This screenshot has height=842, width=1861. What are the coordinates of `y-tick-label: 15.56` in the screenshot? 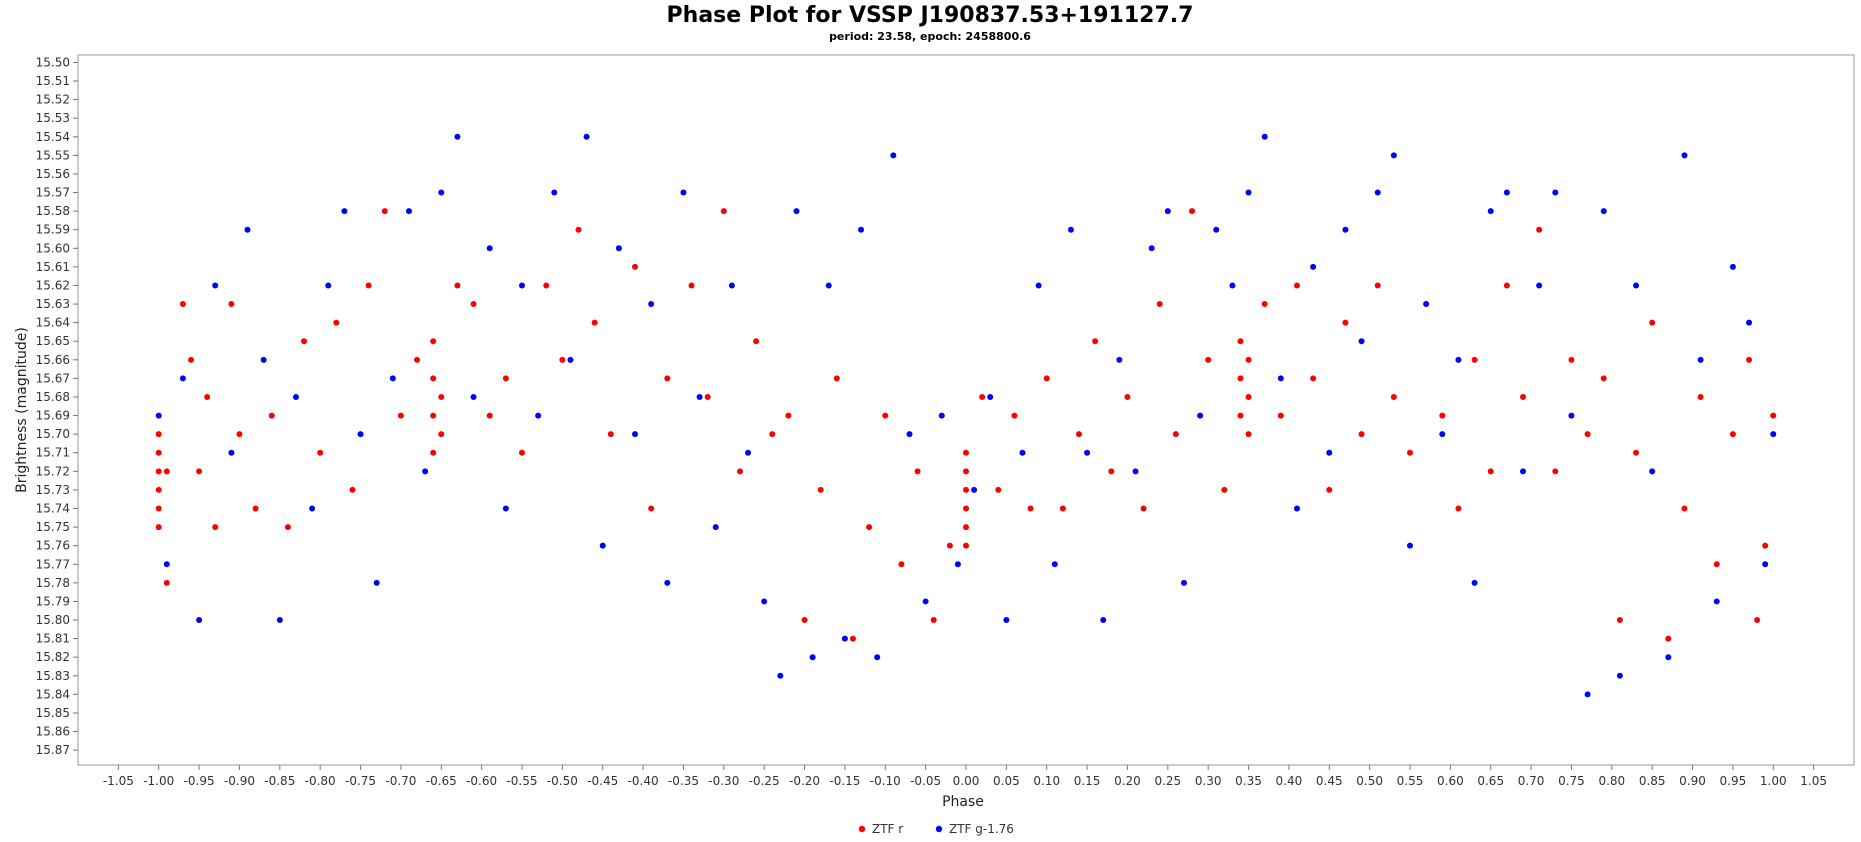 It's located at (53, 174).